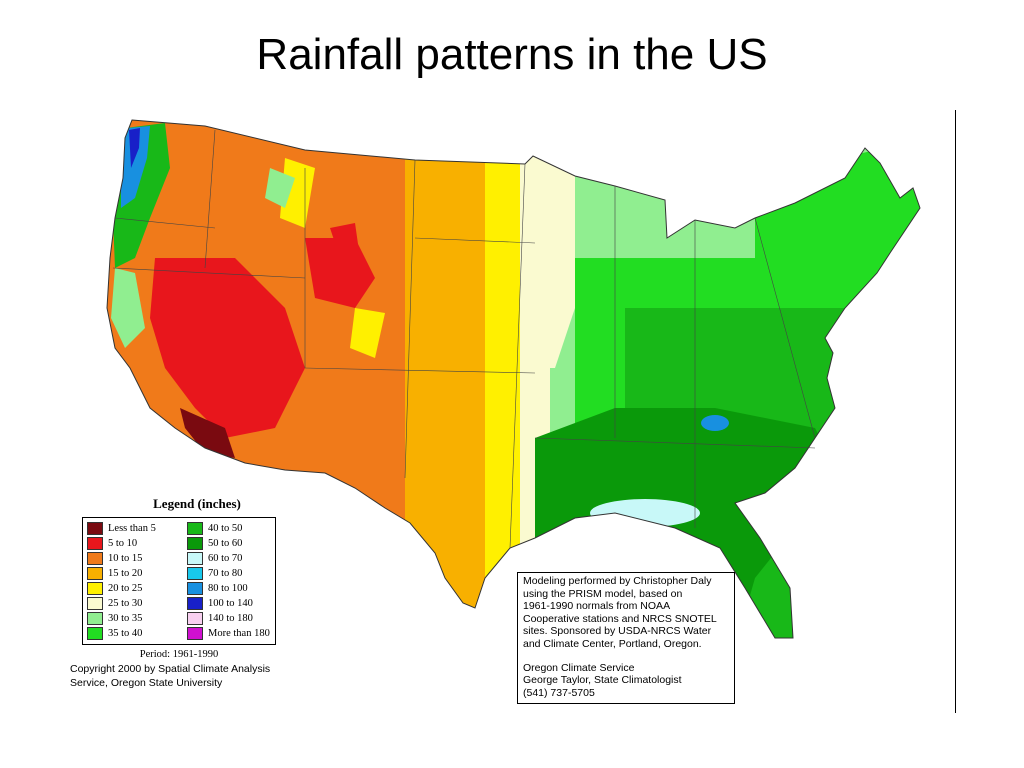 The height and width of the screenshot is (768, 1024). I want to click on boundary-or-wa, so click(165, 223).